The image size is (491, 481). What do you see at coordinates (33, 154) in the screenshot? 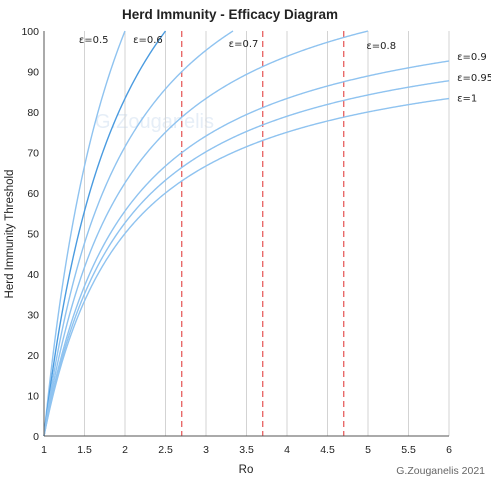
I see `y-tick-label-70: 70` at bounding box center [33, 154].